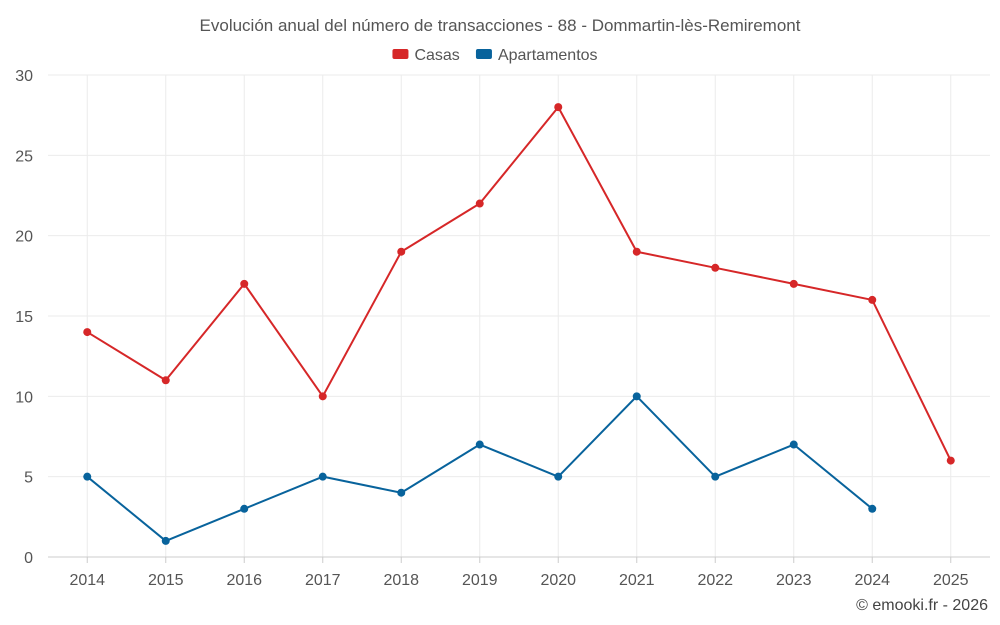 The width and height of the screenshot is (1000, 625). Describe the element at coordinates (715, 580) in the screenshot. I see `x-tick-label: 2022` at that location.